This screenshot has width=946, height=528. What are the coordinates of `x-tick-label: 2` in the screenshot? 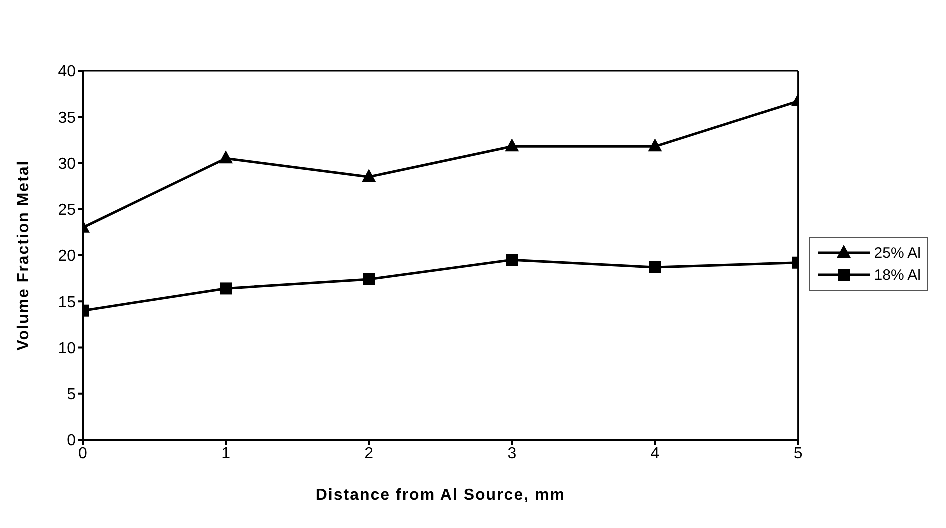 It's located at (369, 453).